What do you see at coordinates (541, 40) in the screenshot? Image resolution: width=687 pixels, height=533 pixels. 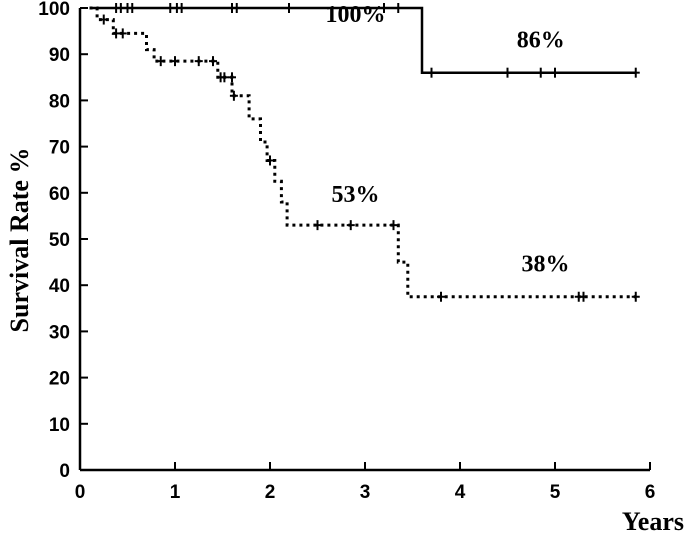 I see `annotation-label: 86%` at bounding box center [541, 40].